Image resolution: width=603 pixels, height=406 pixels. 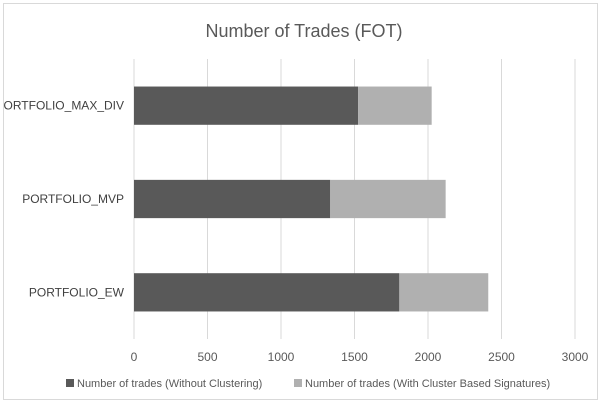 I want to click on x-tick-label: 0, so click(x=134, y=357).